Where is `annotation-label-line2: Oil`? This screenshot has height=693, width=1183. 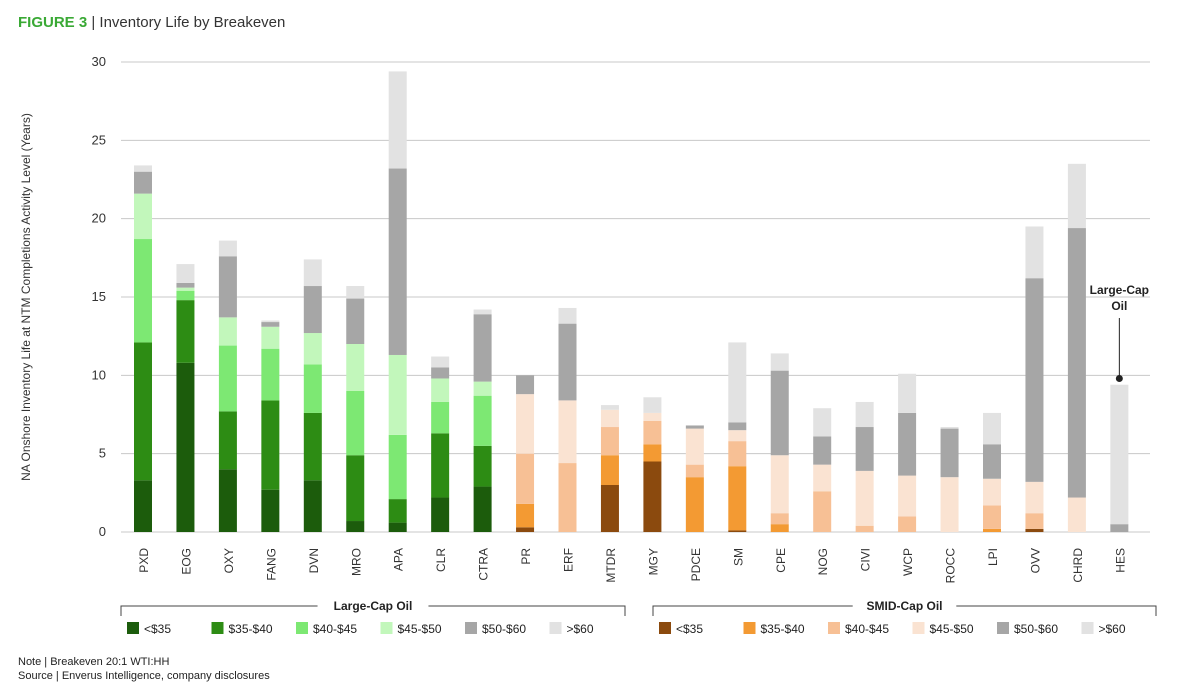
annotation-label-line2: Oil is located at coordinates (1119, 306).